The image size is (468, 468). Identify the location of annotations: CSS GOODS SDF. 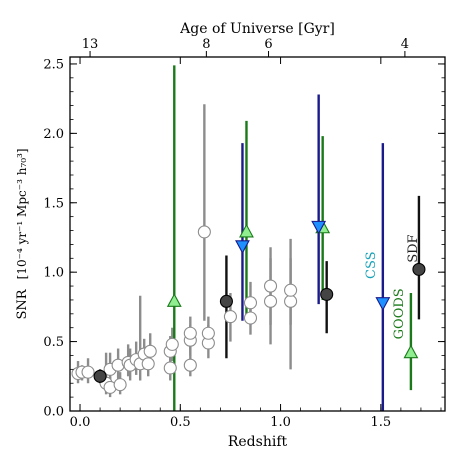
(392, 286).